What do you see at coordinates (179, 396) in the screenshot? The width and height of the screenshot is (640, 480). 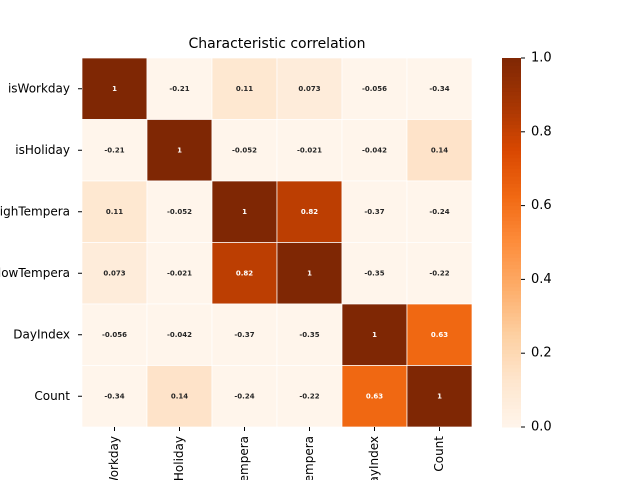 I see `cell-label: 0.14` at bounding box center [179, 396].